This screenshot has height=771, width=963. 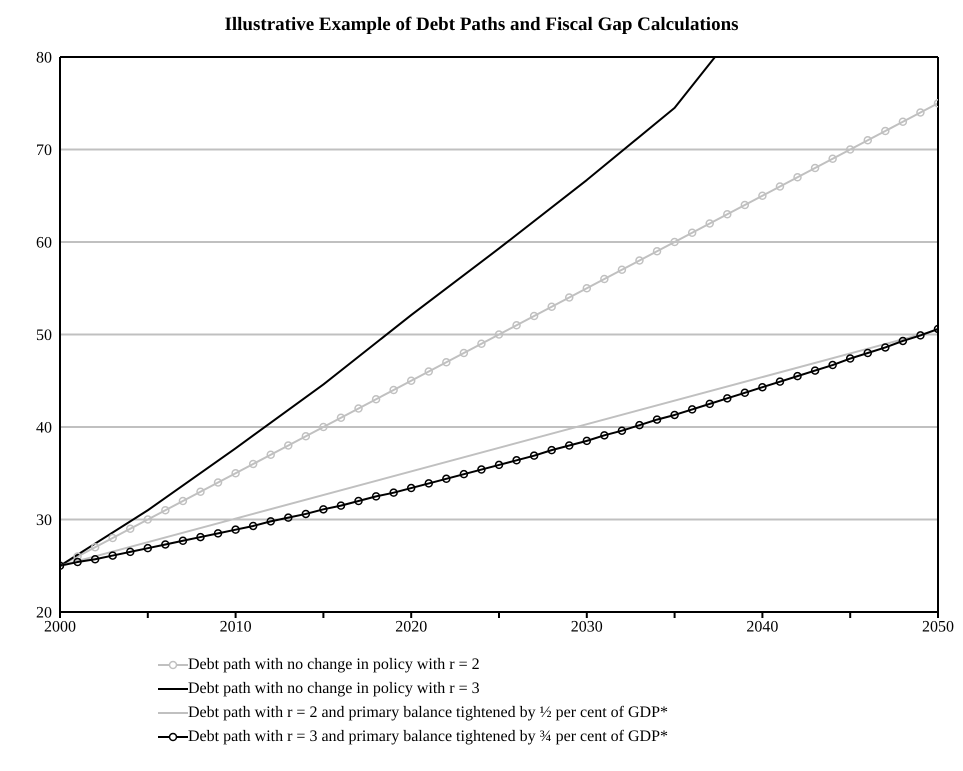 I want to click on y-tick-label: 30, so click(x=44, y=521).